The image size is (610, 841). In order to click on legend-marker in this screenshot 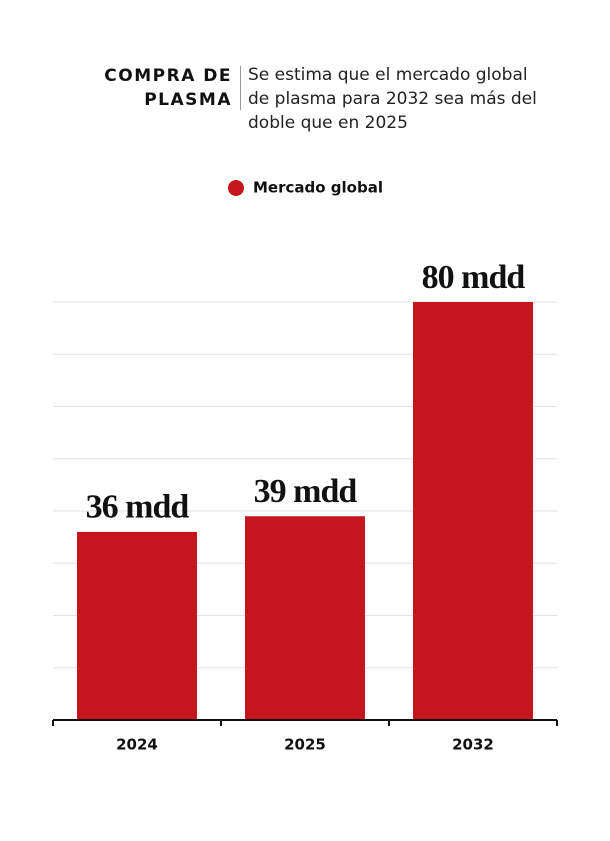, I will do `click(236, 188)`.